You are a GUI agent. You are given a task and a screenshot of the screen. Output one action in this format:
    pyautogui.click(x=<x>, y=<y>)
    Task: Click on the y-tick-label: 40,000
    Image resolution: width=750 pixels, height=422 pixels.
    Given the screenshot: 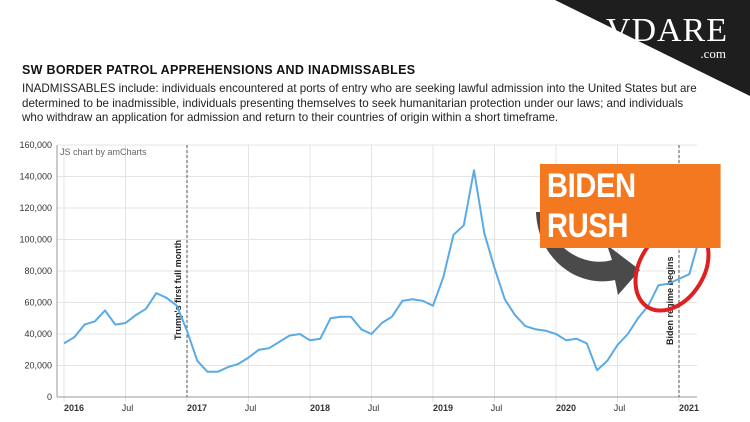 What is the action you would take?
    pyautogui.click(x=38, y=334)
    